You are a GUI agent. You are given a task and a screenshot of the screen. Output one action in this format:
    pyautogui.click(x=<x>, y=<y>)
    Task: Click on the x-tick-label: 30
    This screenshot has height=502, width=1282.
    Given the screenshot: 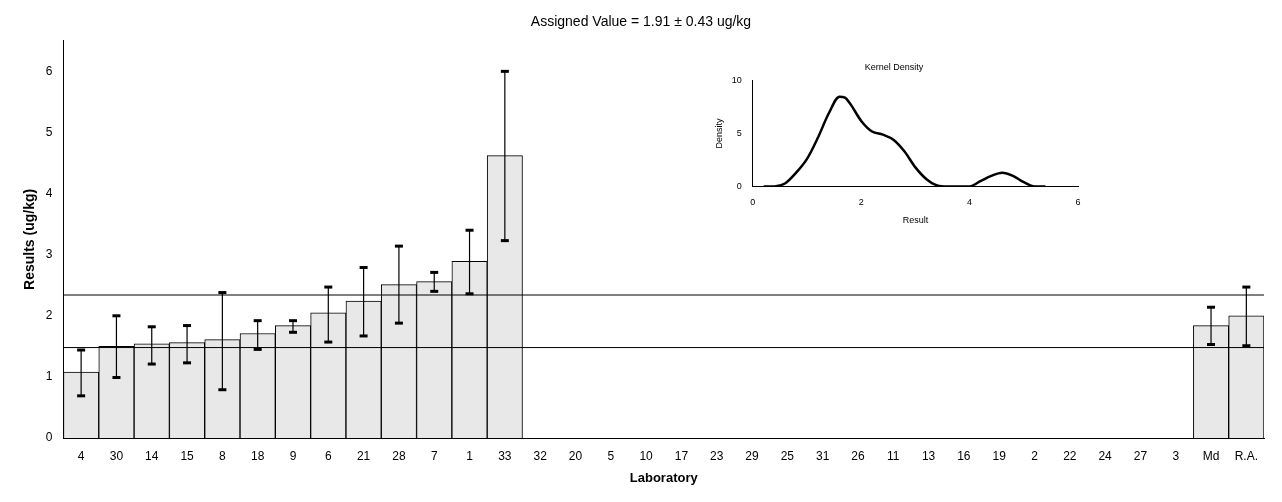 What is the action you would take?
    pyautogui.click(x=116, y=455)
    